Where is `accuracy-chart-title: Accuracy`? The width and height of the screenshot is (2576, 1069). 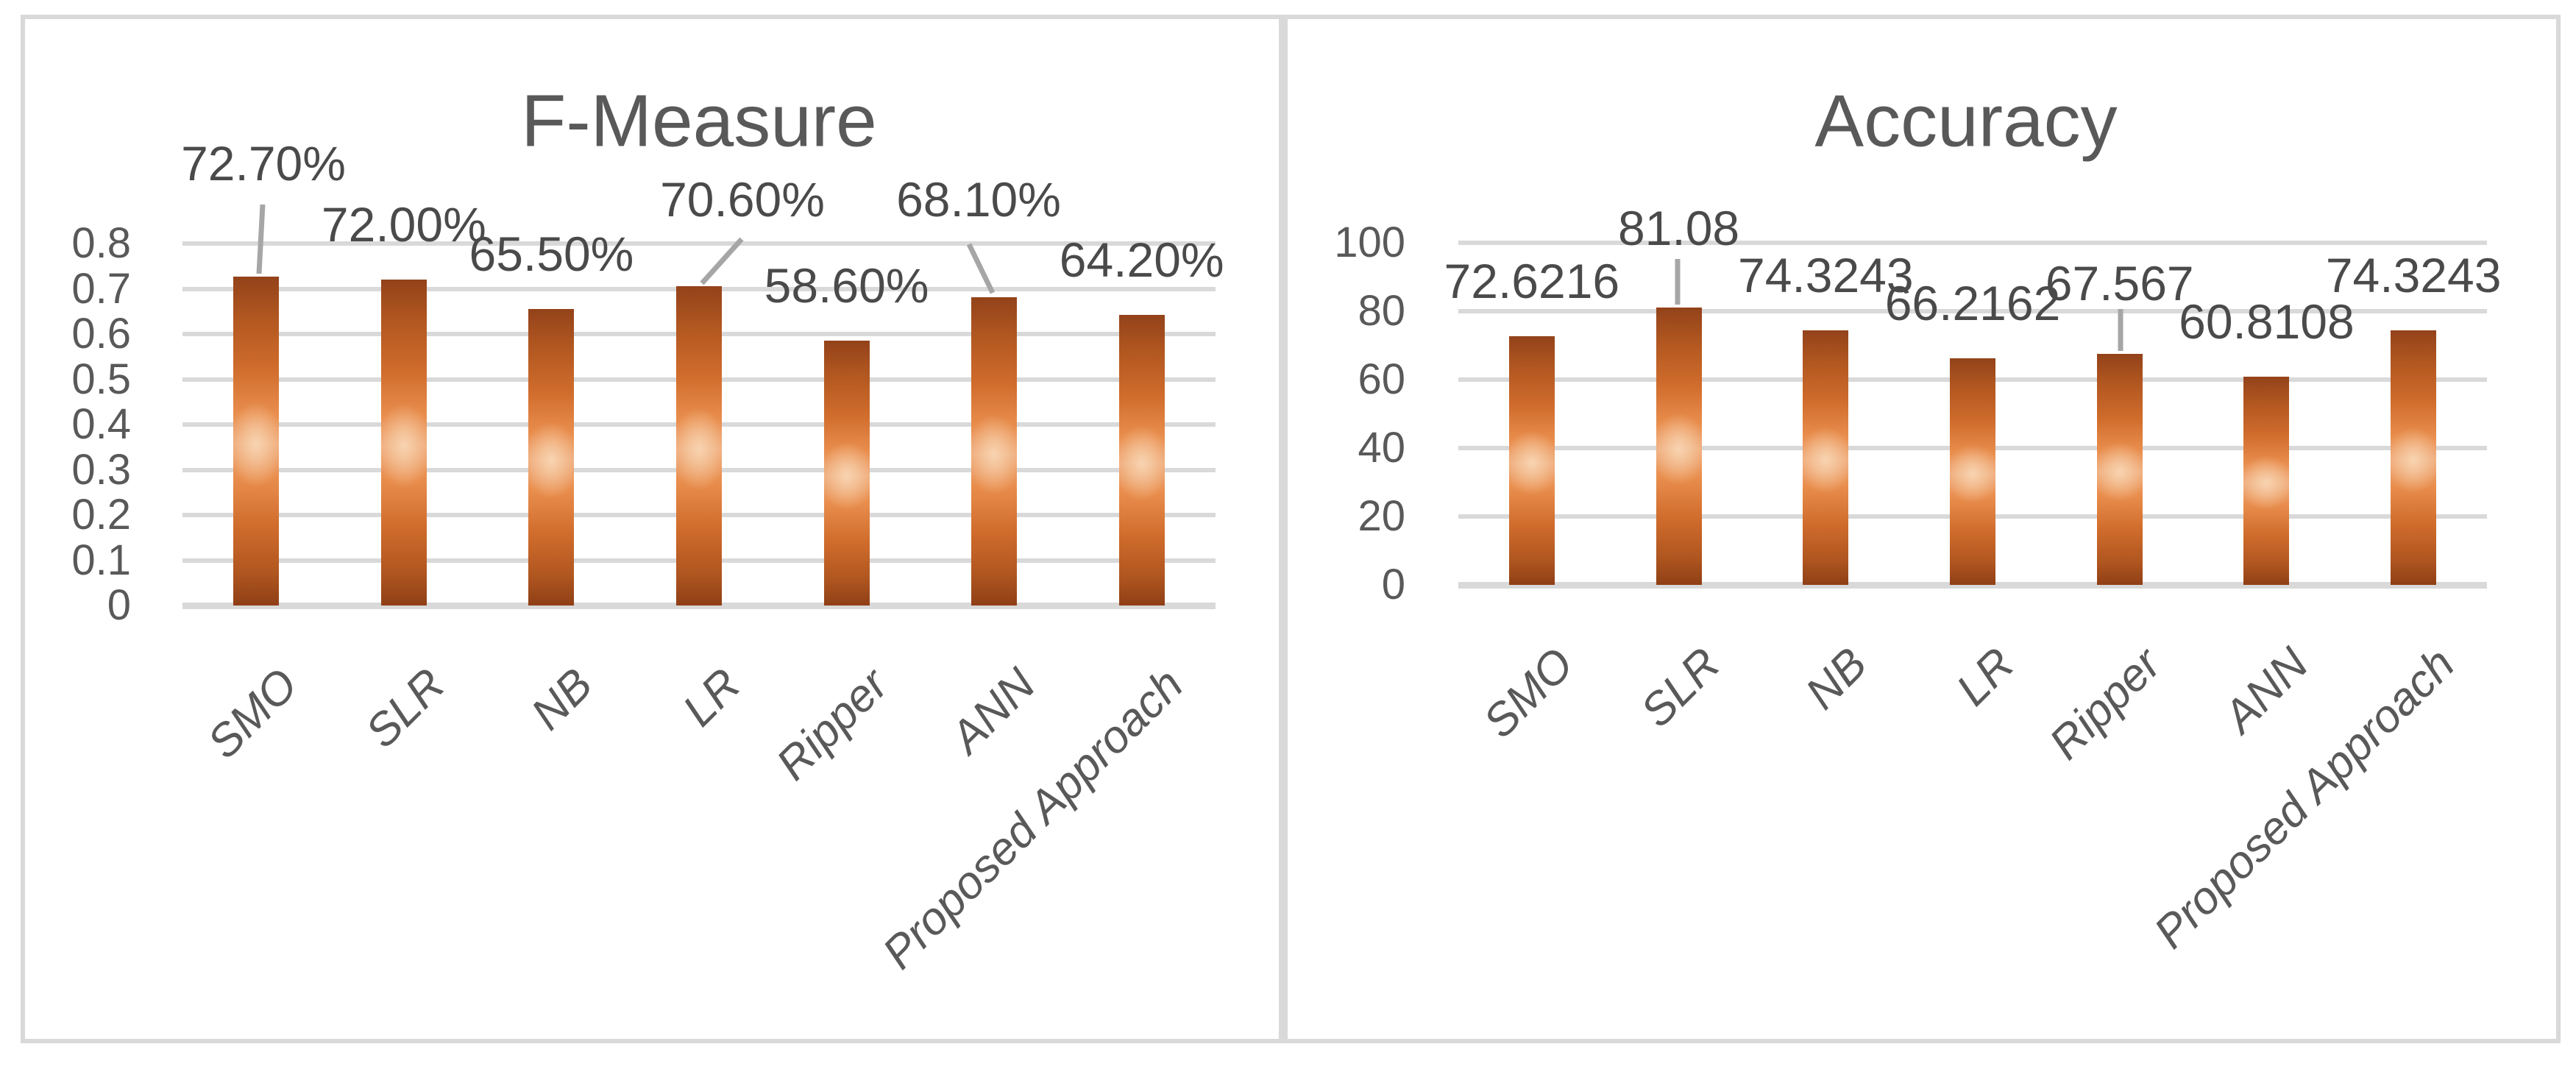
accuracy-chart-title: Accuracy is located at coordinates (1966, 121).